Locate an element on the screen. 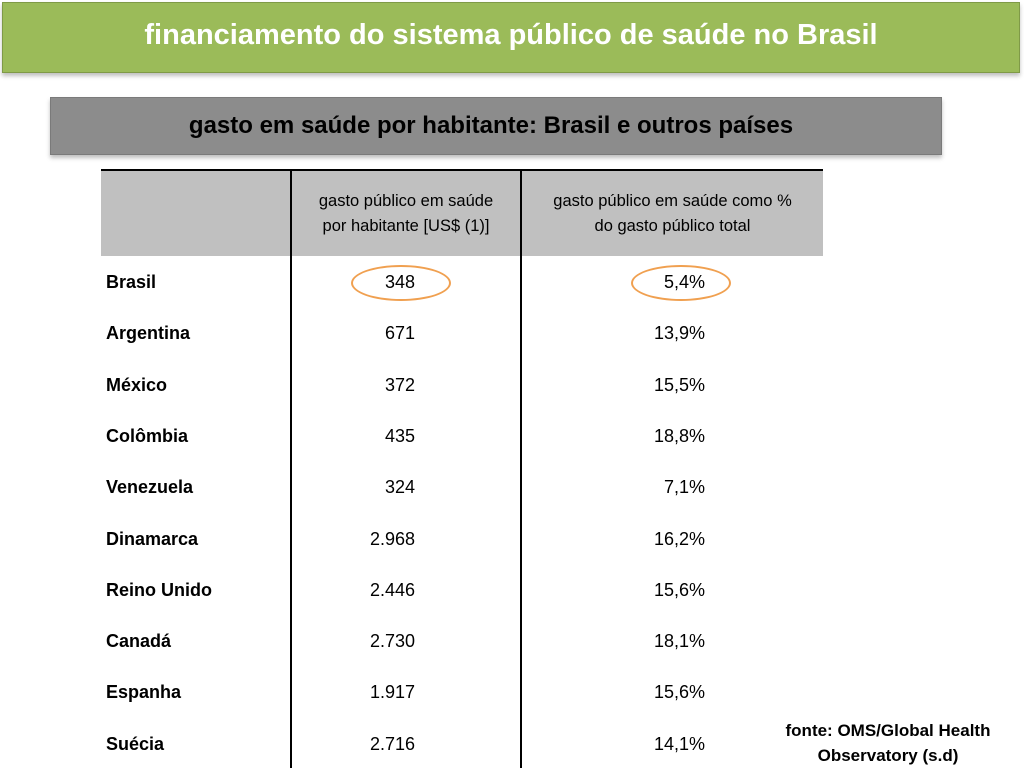 This screenshot has height=768, width=1024. per-capita-value: 372 is located at coordinates (399, 384).